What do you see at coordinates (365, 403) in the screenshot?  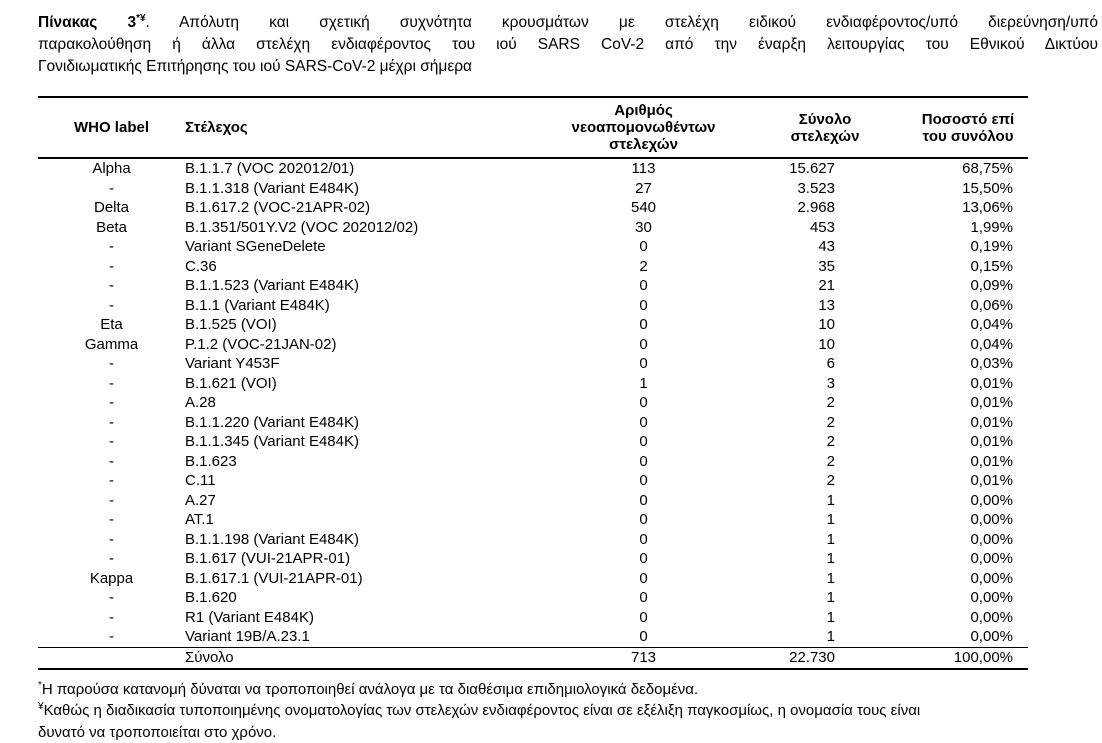 I see `cell-strain: A.28` at bounding box center [365, 403].